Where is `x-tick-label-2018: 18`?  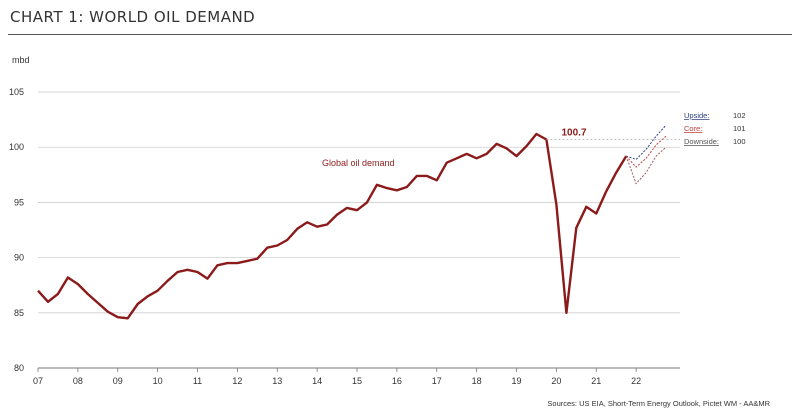 x-tick-label-2018: 18 is located at coordinates (477, 381).